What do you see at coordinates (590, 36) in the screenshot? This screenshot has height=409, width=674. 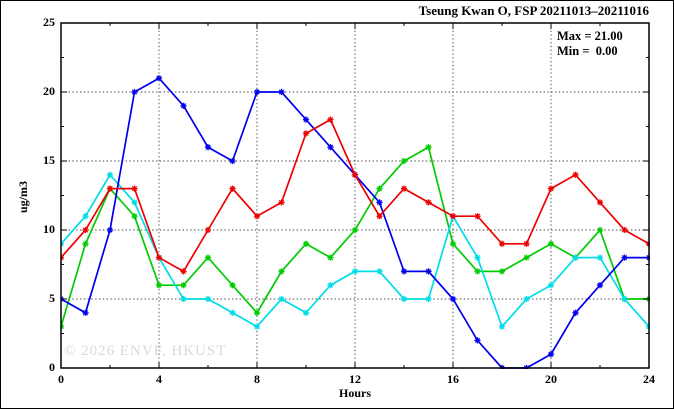 I see `max-value-label: Max = 21.00` at bounding box center [590, 36].